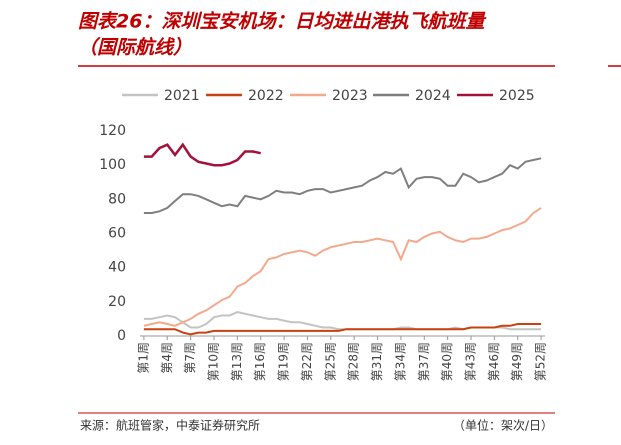 This screenshot has width=621, height=445. I want to click on x-tick-label: 第1周, so click(143, 358).